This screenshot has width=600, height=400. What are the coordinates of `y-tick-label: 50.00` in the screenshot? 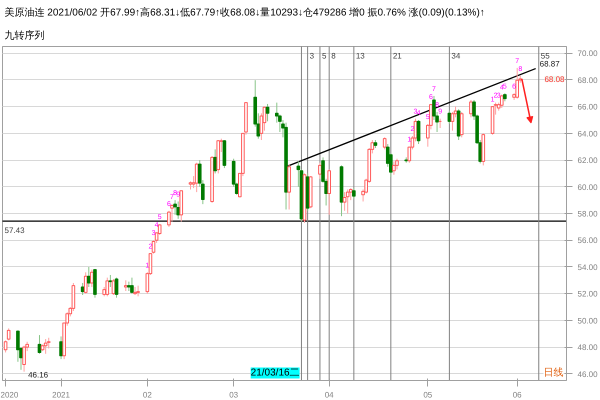 It's located at (588, 321).